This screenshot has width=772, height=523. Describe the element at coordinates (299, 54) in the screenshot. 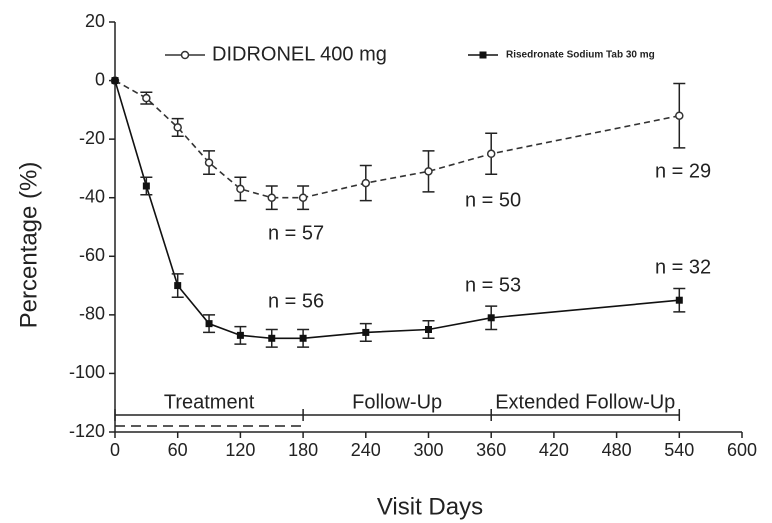

I see `legend-label: DIDRONEL 400 mg` at that location.